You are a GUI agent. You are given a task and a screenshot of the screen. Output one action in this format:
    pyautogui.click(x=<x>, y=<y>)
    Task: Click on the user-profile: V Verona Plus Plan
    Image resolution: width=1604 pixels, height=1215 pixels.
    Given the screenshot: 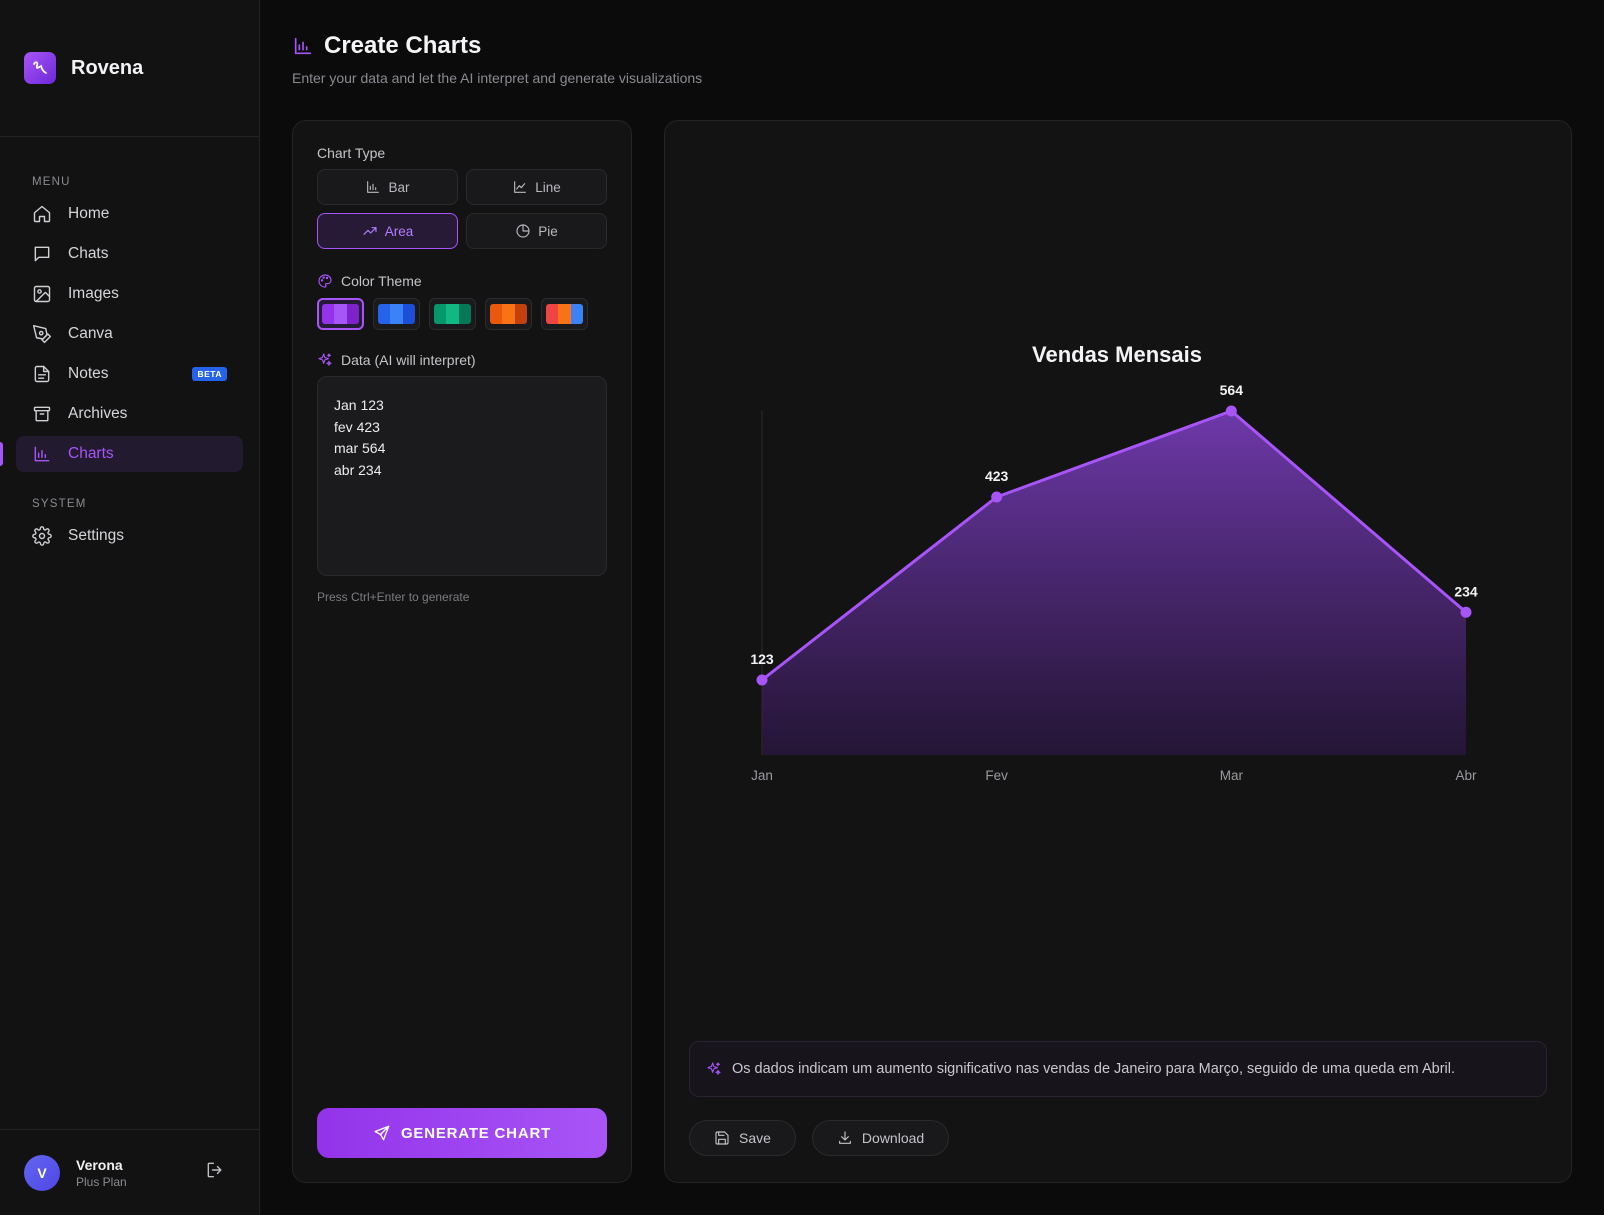 What is the action you would take?
    pyautogui.click(x=129, y=1172)
    